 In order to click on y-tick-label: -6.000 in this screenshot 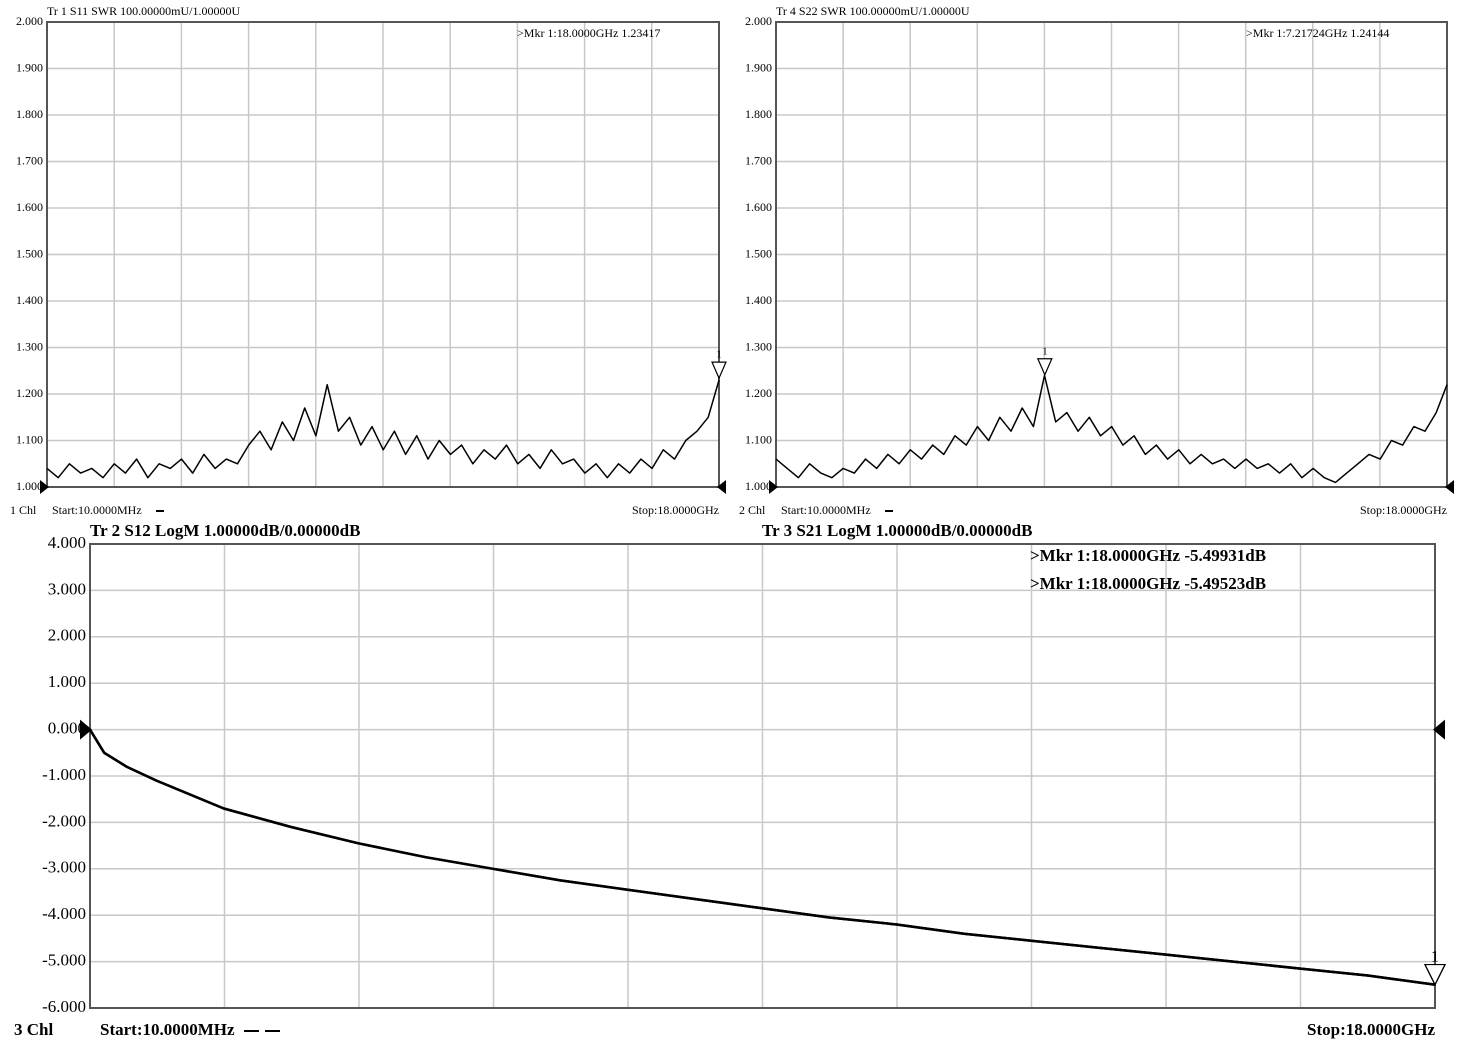, I will do `click(64, 1006)`.